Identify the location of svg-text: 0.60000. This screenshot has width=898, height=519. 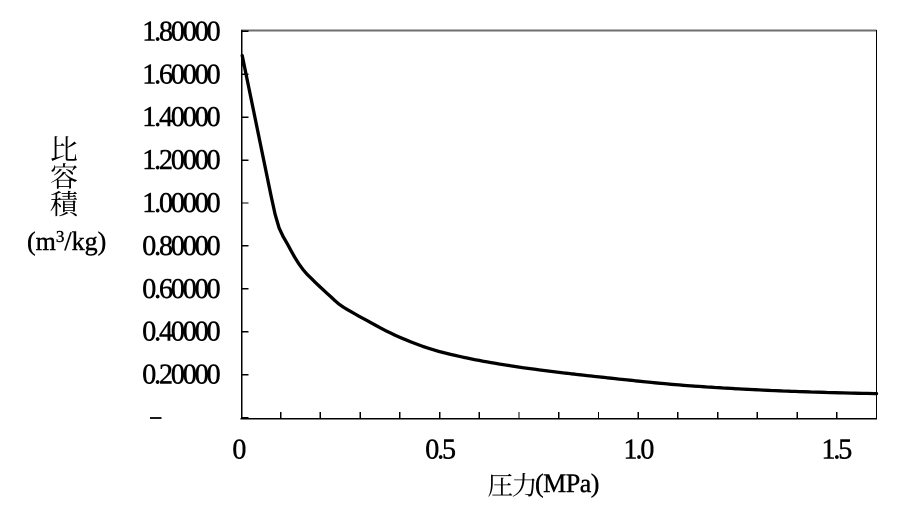
(180, 289).